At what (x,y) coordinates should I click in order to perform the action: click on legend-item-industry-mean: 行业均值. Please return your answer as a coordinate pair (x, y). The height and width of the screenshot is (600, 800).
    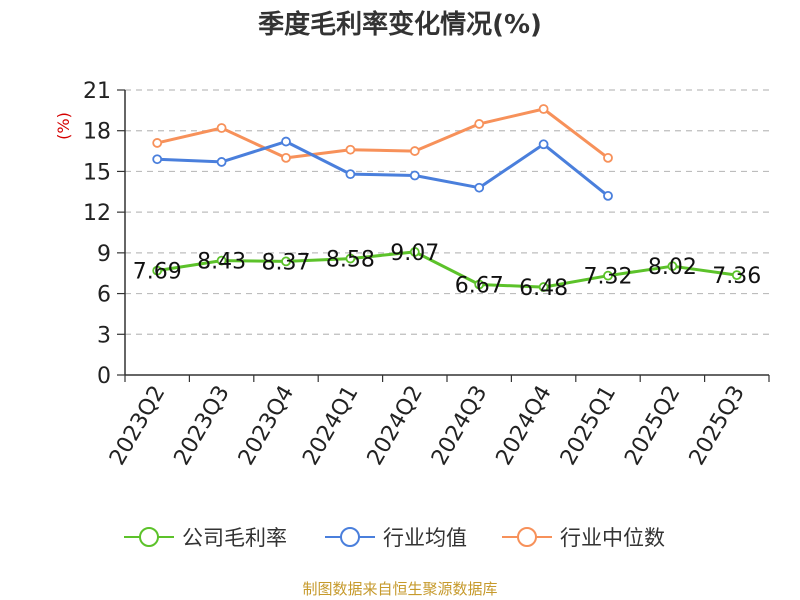
    Looking at the image, I should click on (395, 537).